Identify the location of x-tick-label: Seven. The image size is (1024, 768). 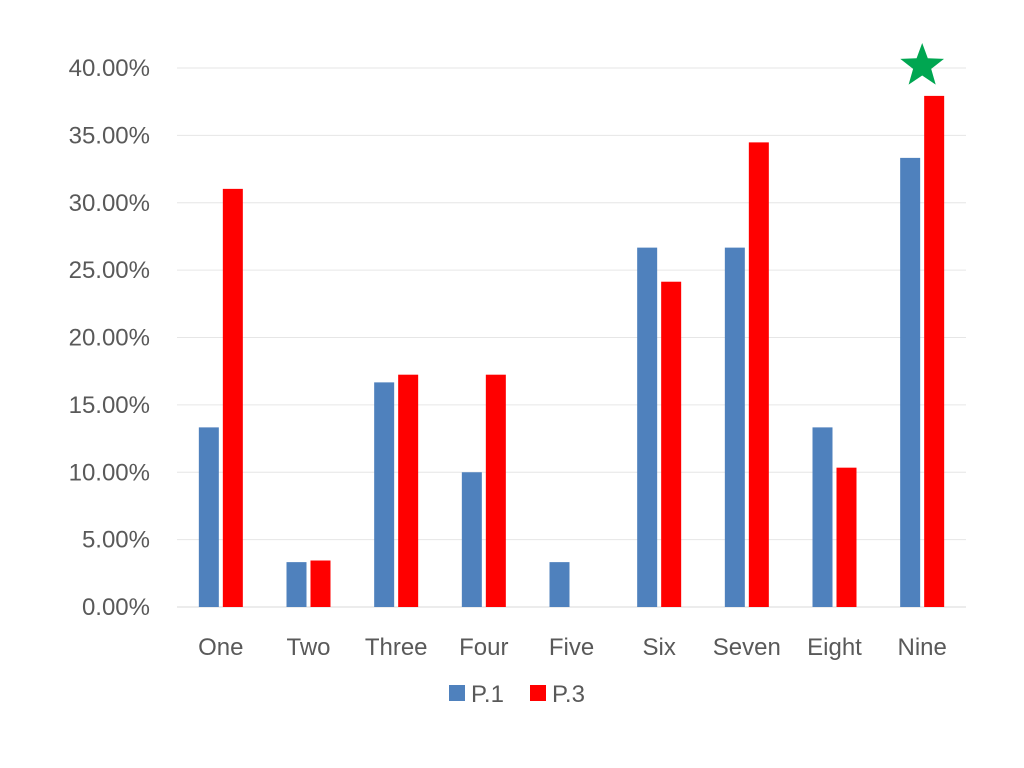
(747, 647).